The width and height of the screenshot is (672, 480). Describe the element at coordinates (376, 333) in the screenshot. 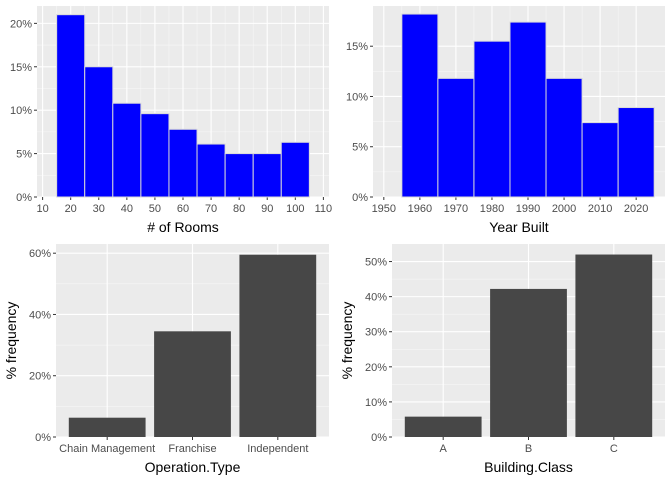

I see `y-tick-label: 30%` at that location.